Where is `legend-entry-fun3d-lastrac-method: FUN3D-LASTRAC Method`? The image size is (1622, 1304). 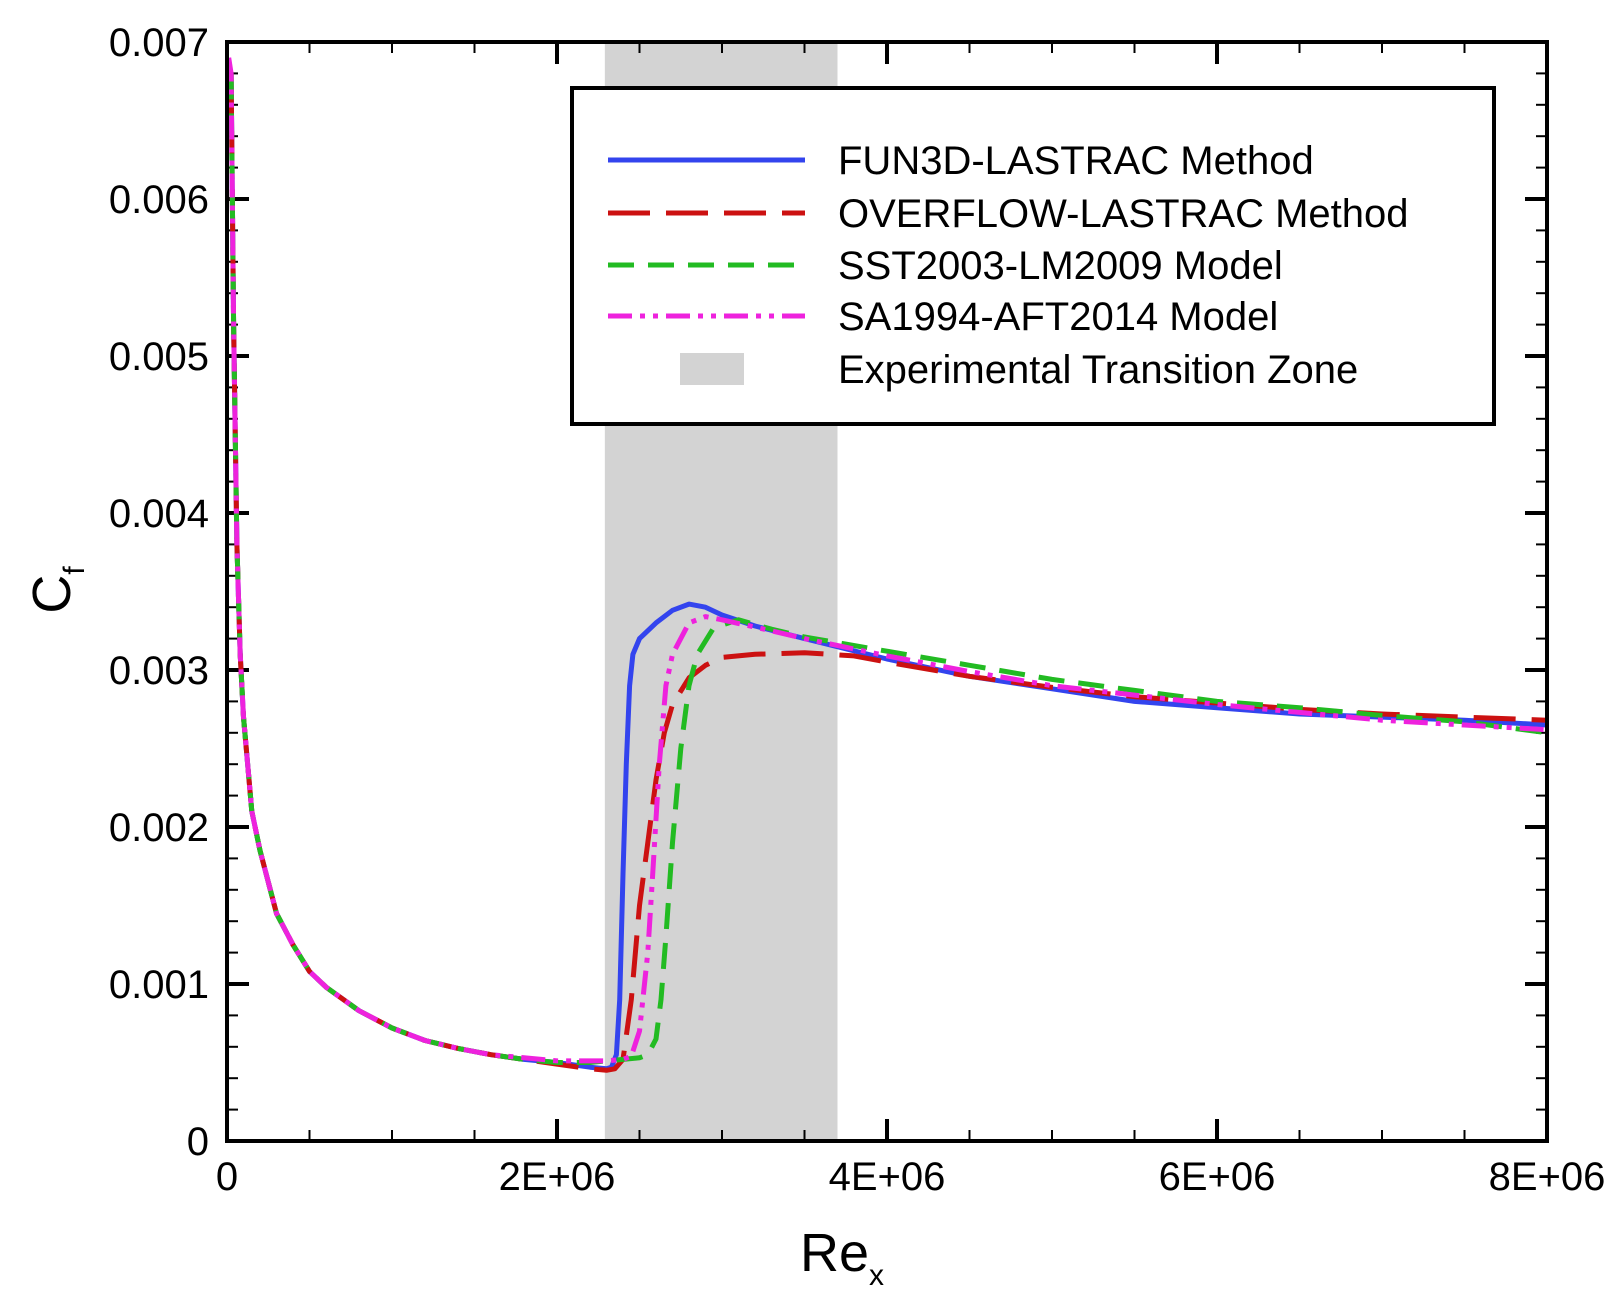 legend-entry-fun3d-lastrac-method: FUN3D-LASTRAC Method is located at coordinates (961, 161).